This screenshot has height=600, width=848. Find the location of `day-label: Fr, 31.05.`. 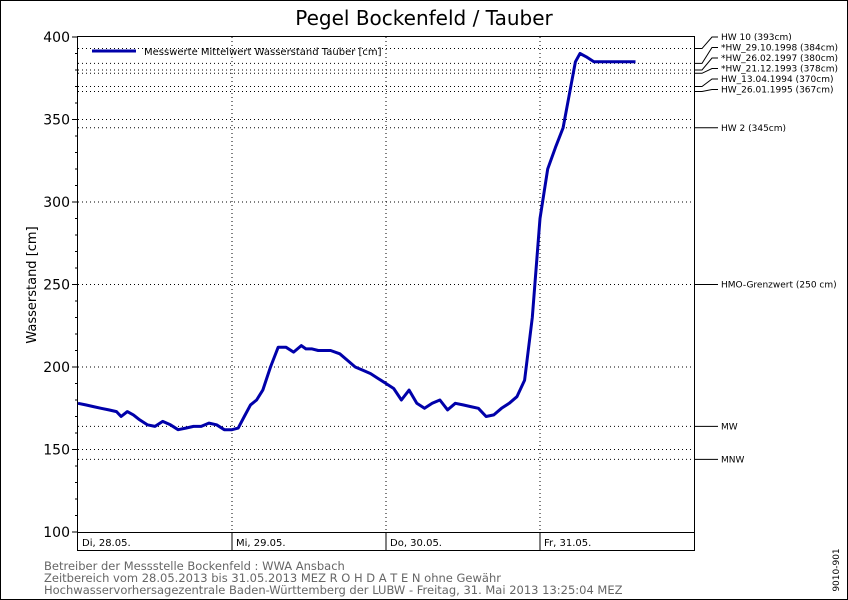

day-label: Fr, 31.05. is located at coordinates (567, 543).